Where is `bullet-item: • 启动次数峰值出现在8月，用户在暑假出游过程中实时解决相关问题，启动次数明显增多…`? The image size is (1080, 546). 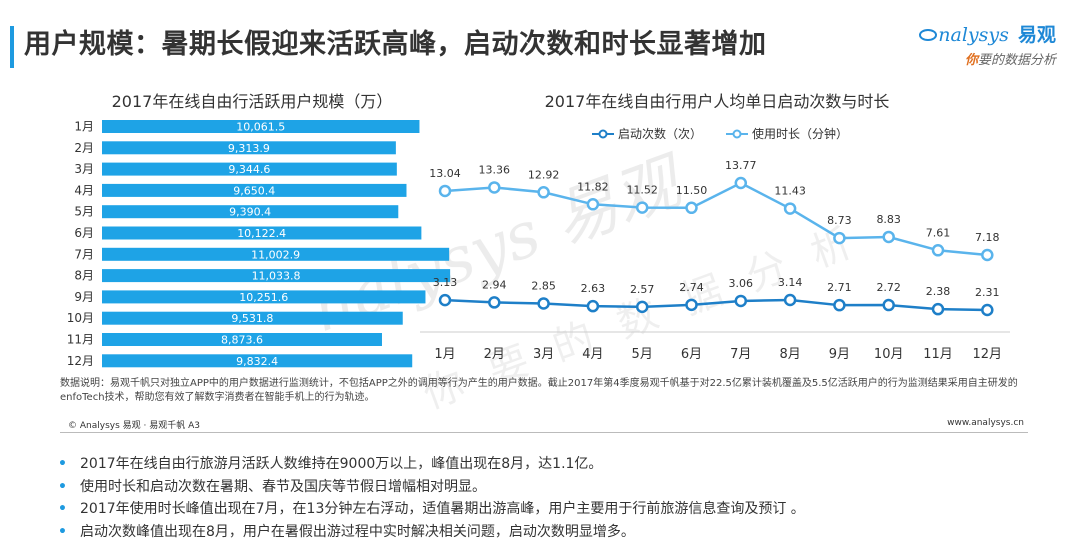 bullet-item: • 启动次数峰值出现在8月，用户在暑假出游过程中实时解决相关问题，启动次数明显增多… is located at coordinates (346, 531).